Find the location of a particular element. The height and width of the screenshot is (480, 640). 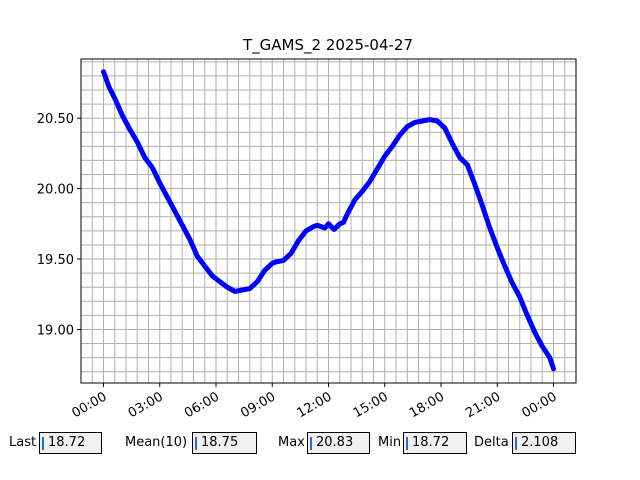

x-tick-label: 21:00 is located at coordinates (483, 405).